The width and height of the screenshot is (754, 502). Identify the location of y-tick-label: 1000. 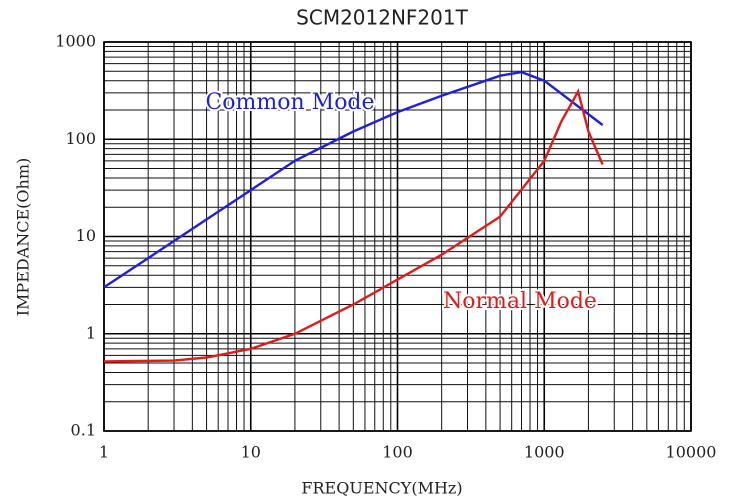
(75, 41).